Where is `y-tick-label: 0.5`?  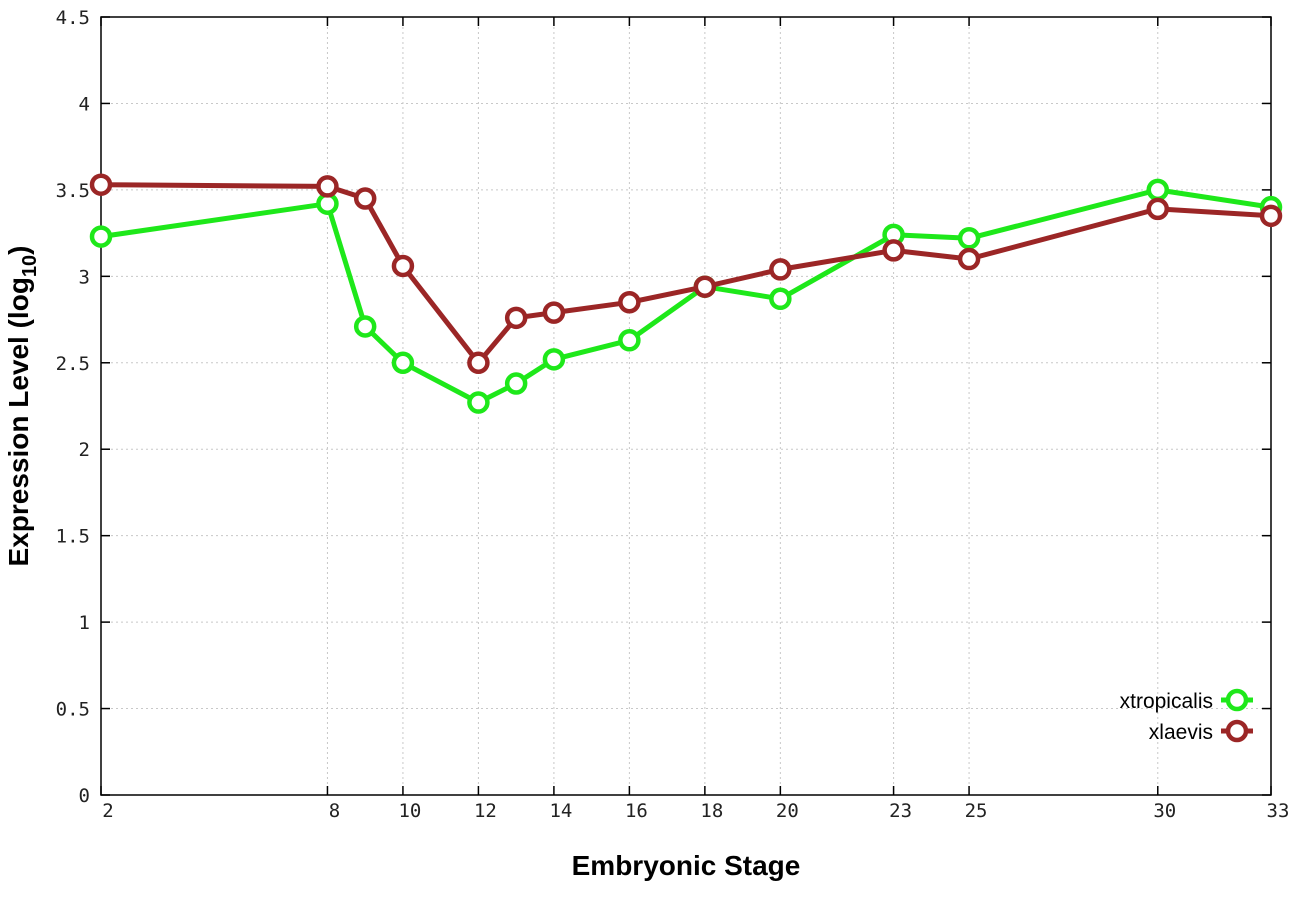 y-tick-label: 0.5 is located at coordinates (73, 710).